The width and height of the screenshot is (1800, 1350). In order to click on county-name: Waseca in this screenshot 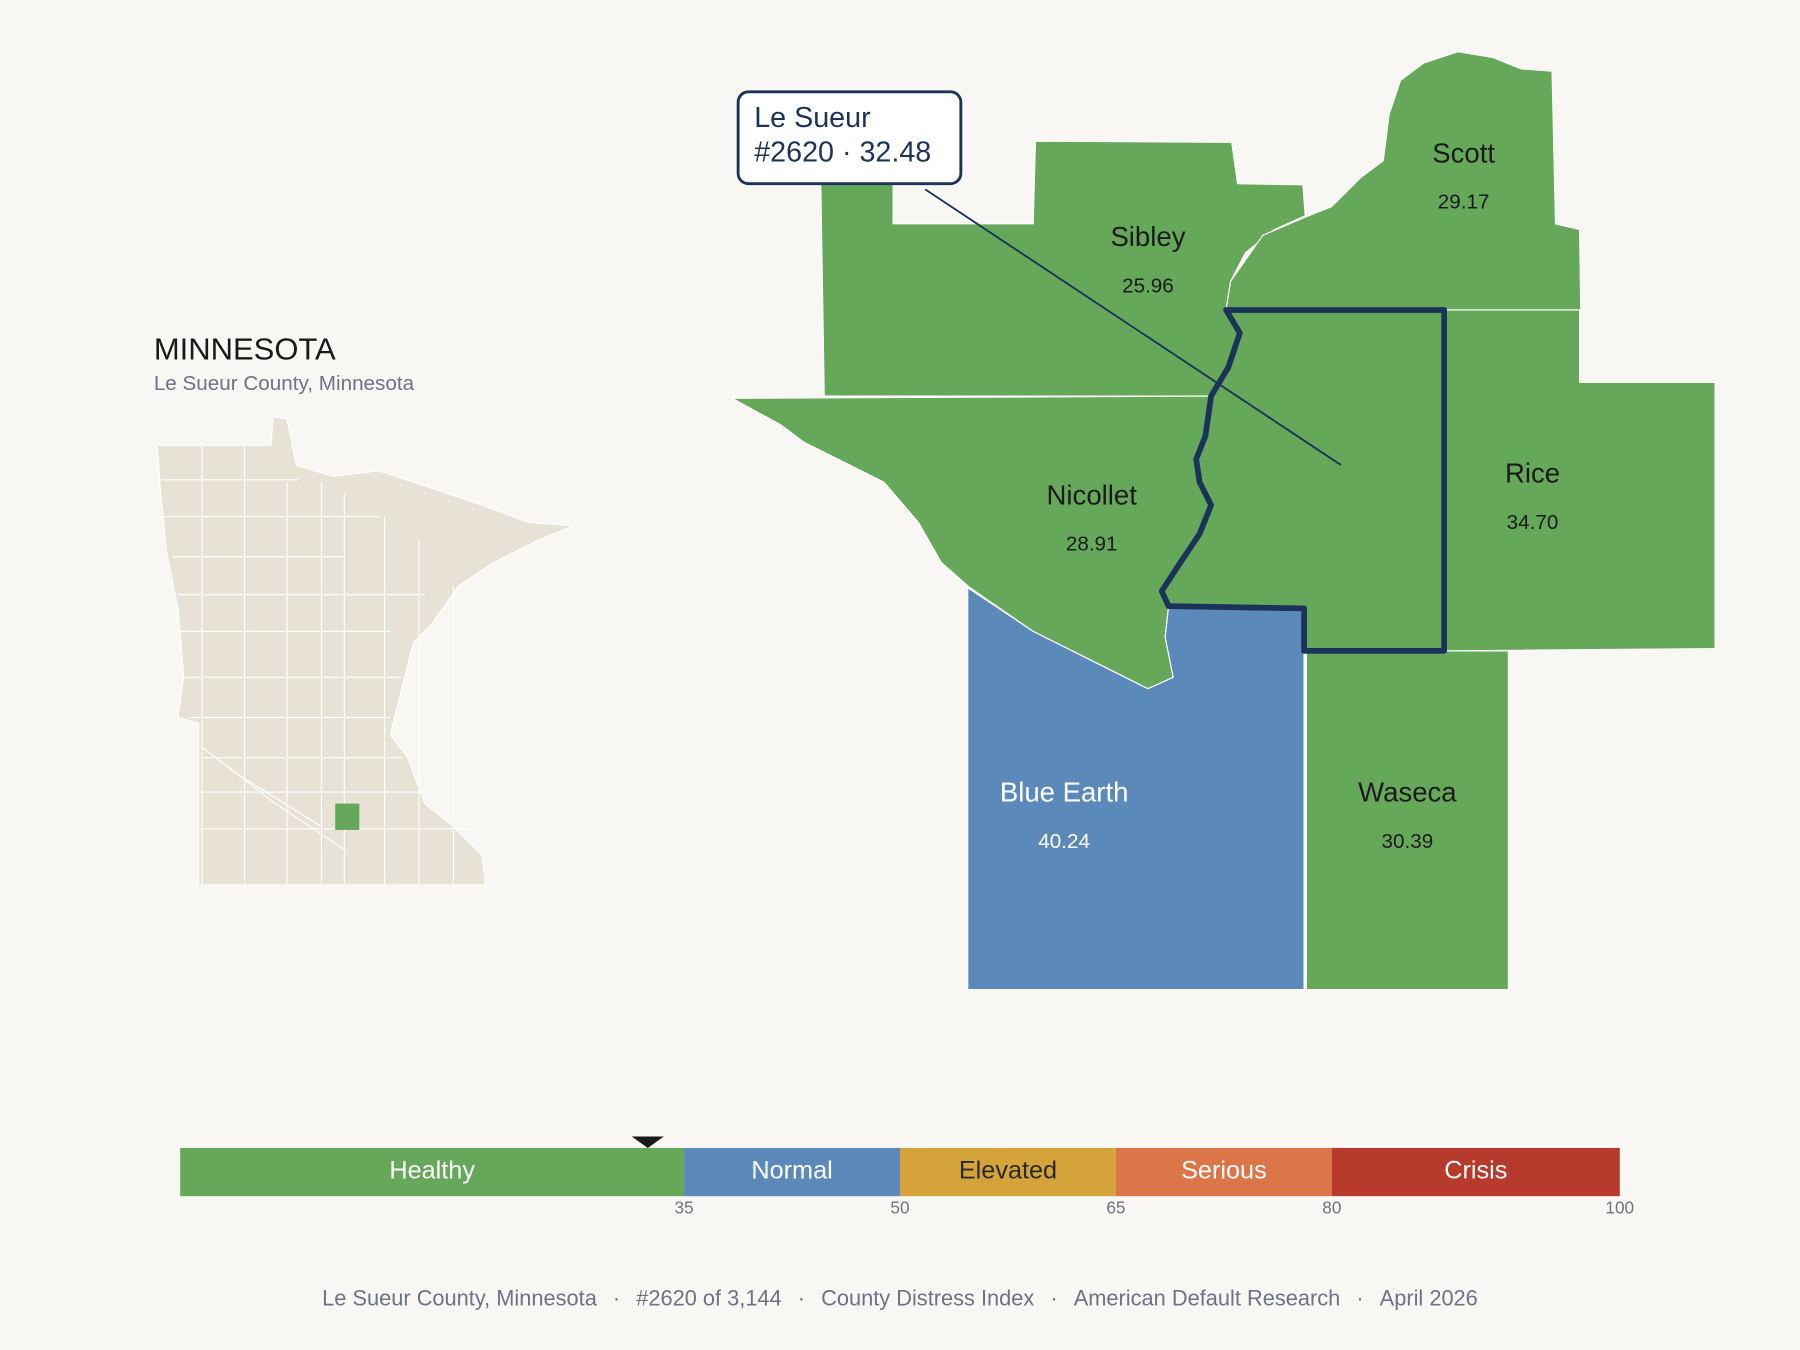, I will do `click(1407, 792)`.